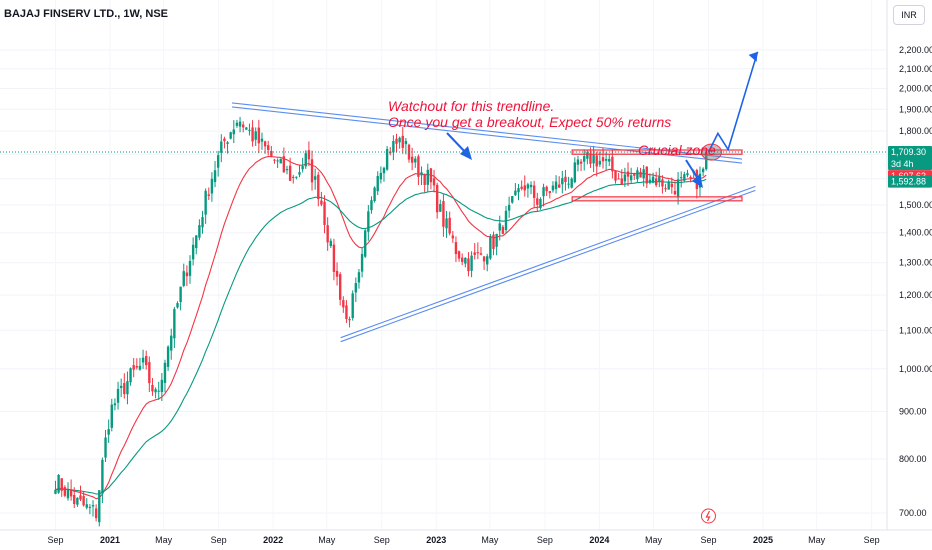 This screenshot has width=932, height=550. Describe the element at coordinates (915, 369) in the screenshot. I see `price-tick-label: 1,000.00` at that location.